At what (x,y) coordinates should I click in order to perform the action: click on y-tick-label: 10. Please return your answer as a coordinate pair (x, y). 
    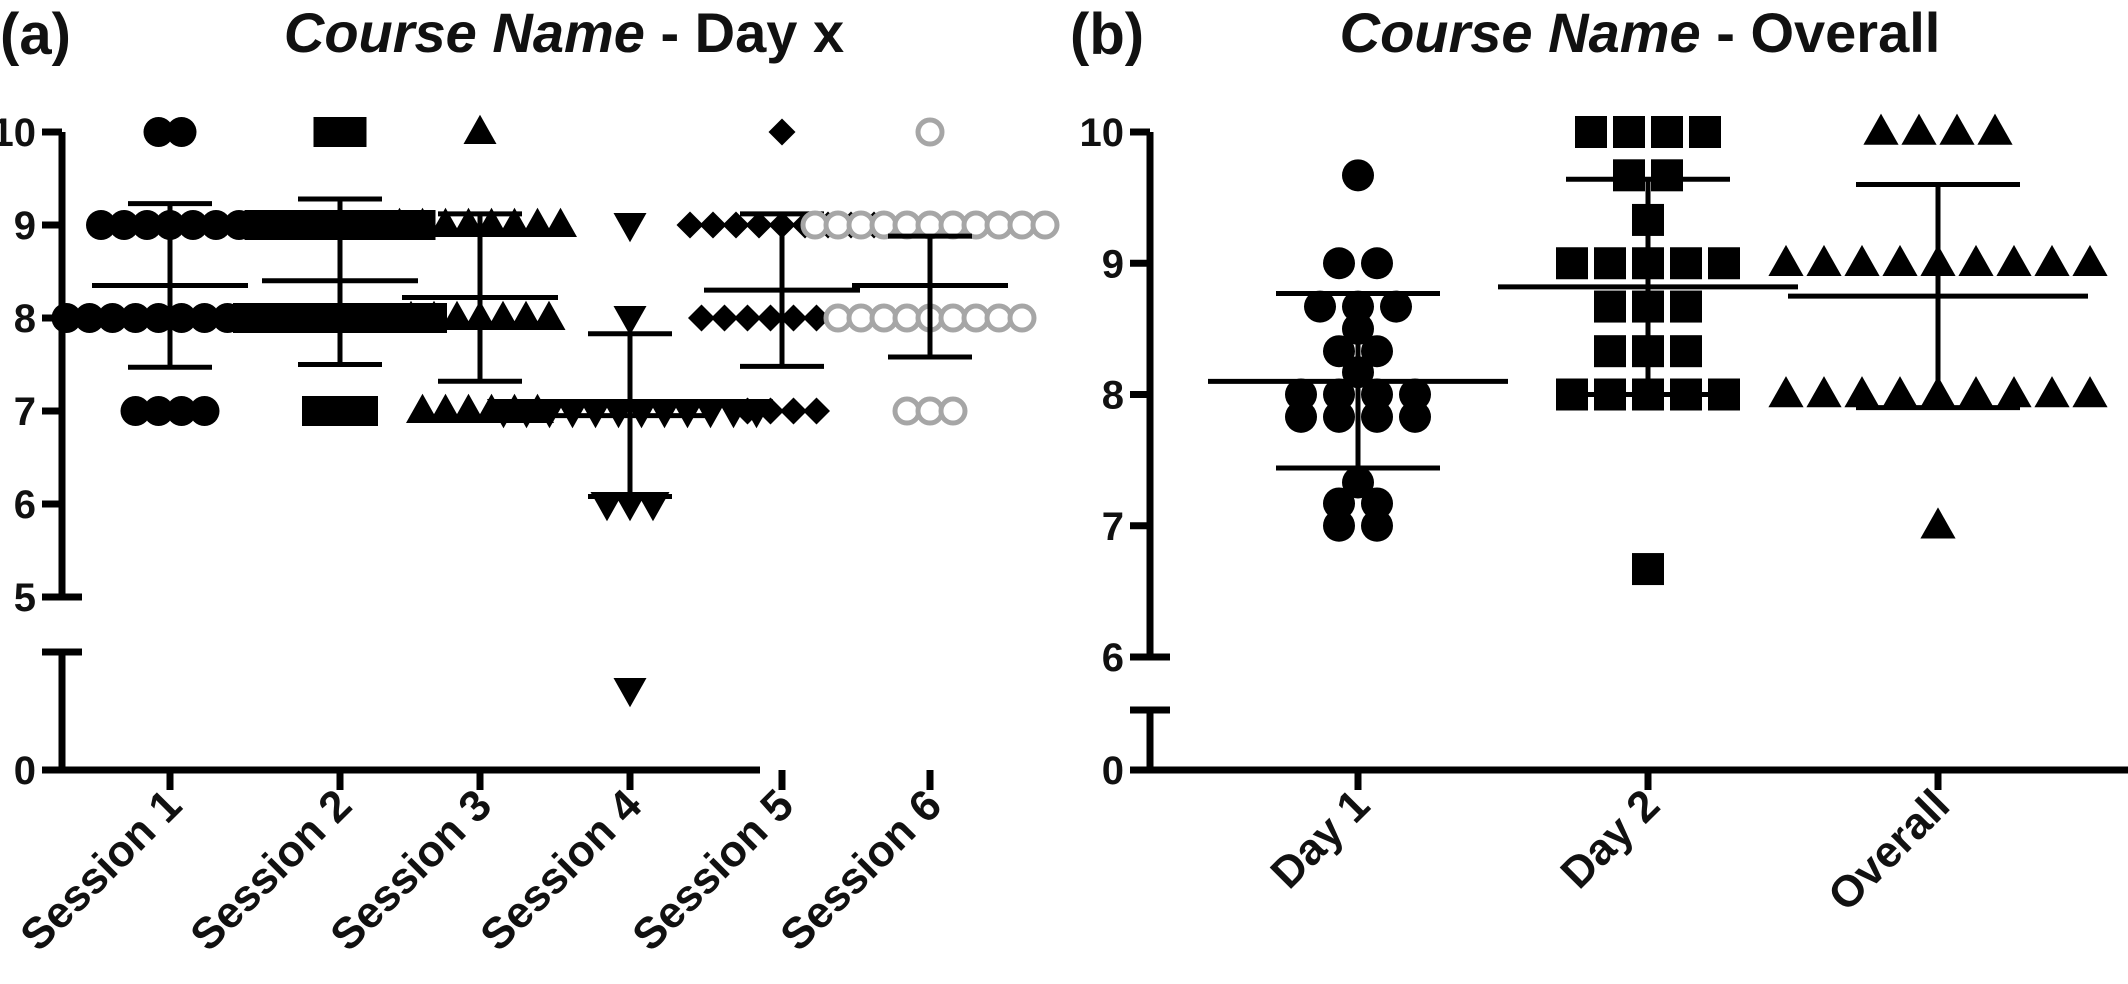
    Looking at the image, I should click on (18, 133).